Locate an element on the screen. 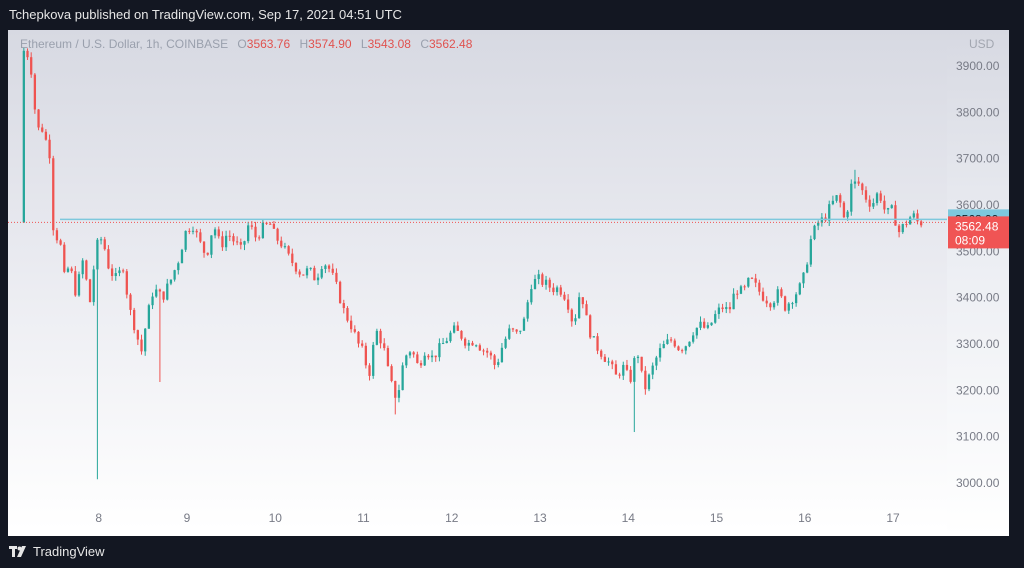 The image size is (1024, 568). open-value: 3563.76 is located at coordinates (268, 44).